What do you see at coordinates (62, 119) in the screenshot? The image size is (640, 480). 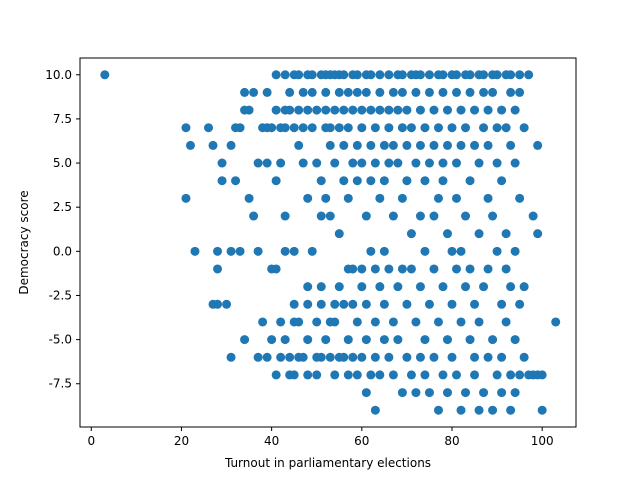 I see `y-tick-label: 7.5` at bounding box center [62, 119].